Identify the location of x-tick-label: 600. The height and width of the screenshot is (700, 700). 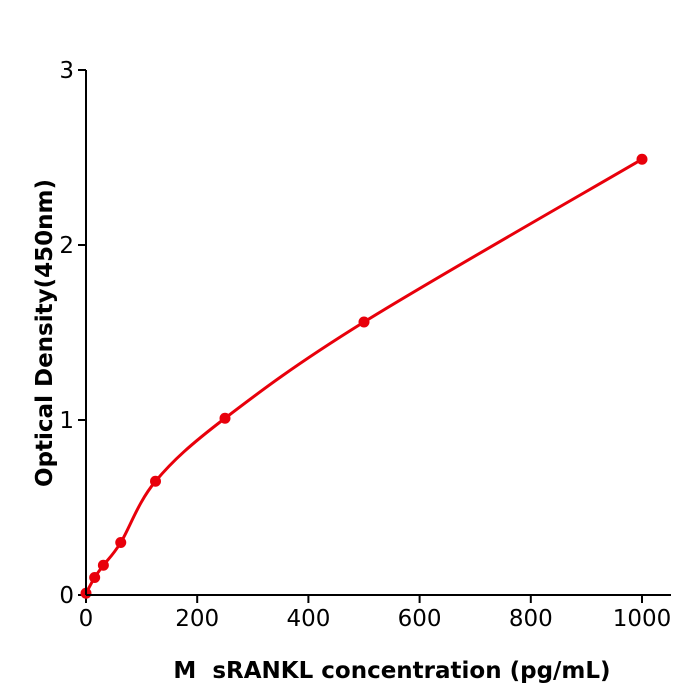
(420, 619).